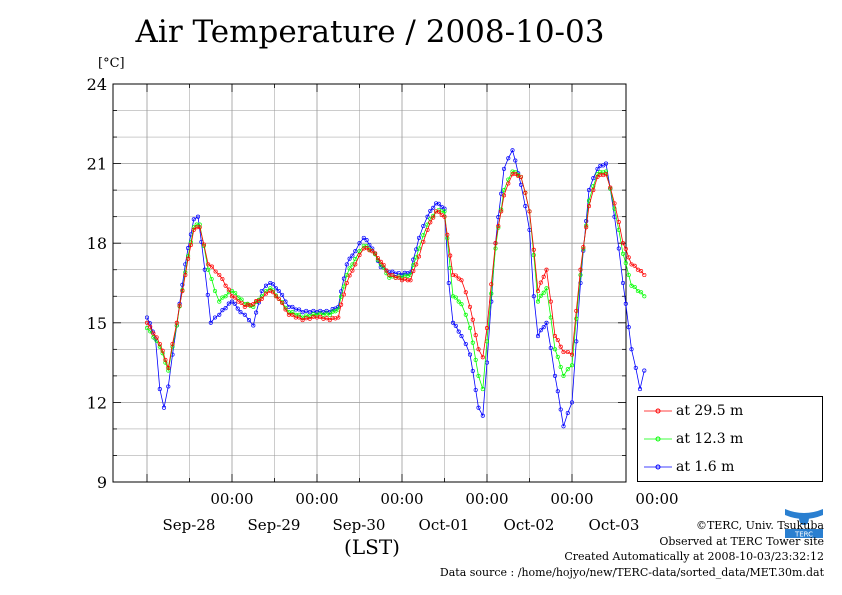 This screenshot has height=595, width=842. I want to click on legend-item-29m: at 29.5 m, so click(693, 411).